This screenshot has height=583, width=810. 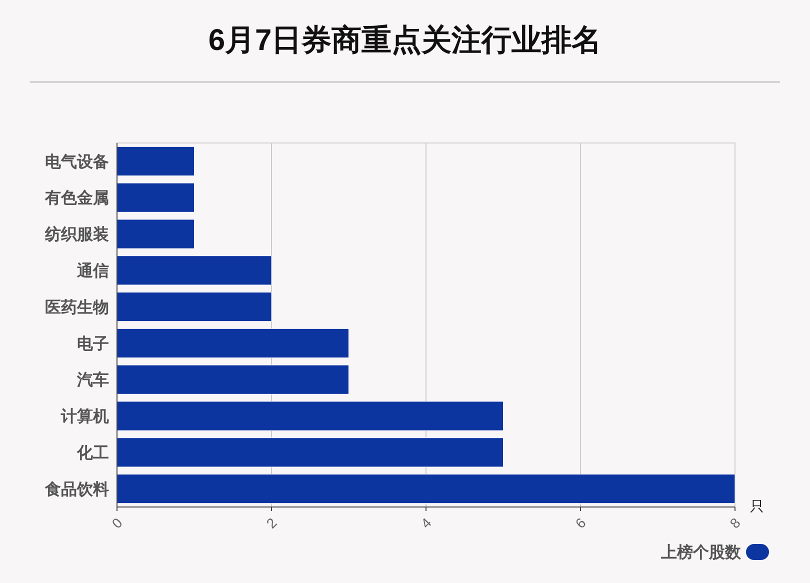 I want to click on y-tick-label: 食品饮料, so click(x=76, y=489).